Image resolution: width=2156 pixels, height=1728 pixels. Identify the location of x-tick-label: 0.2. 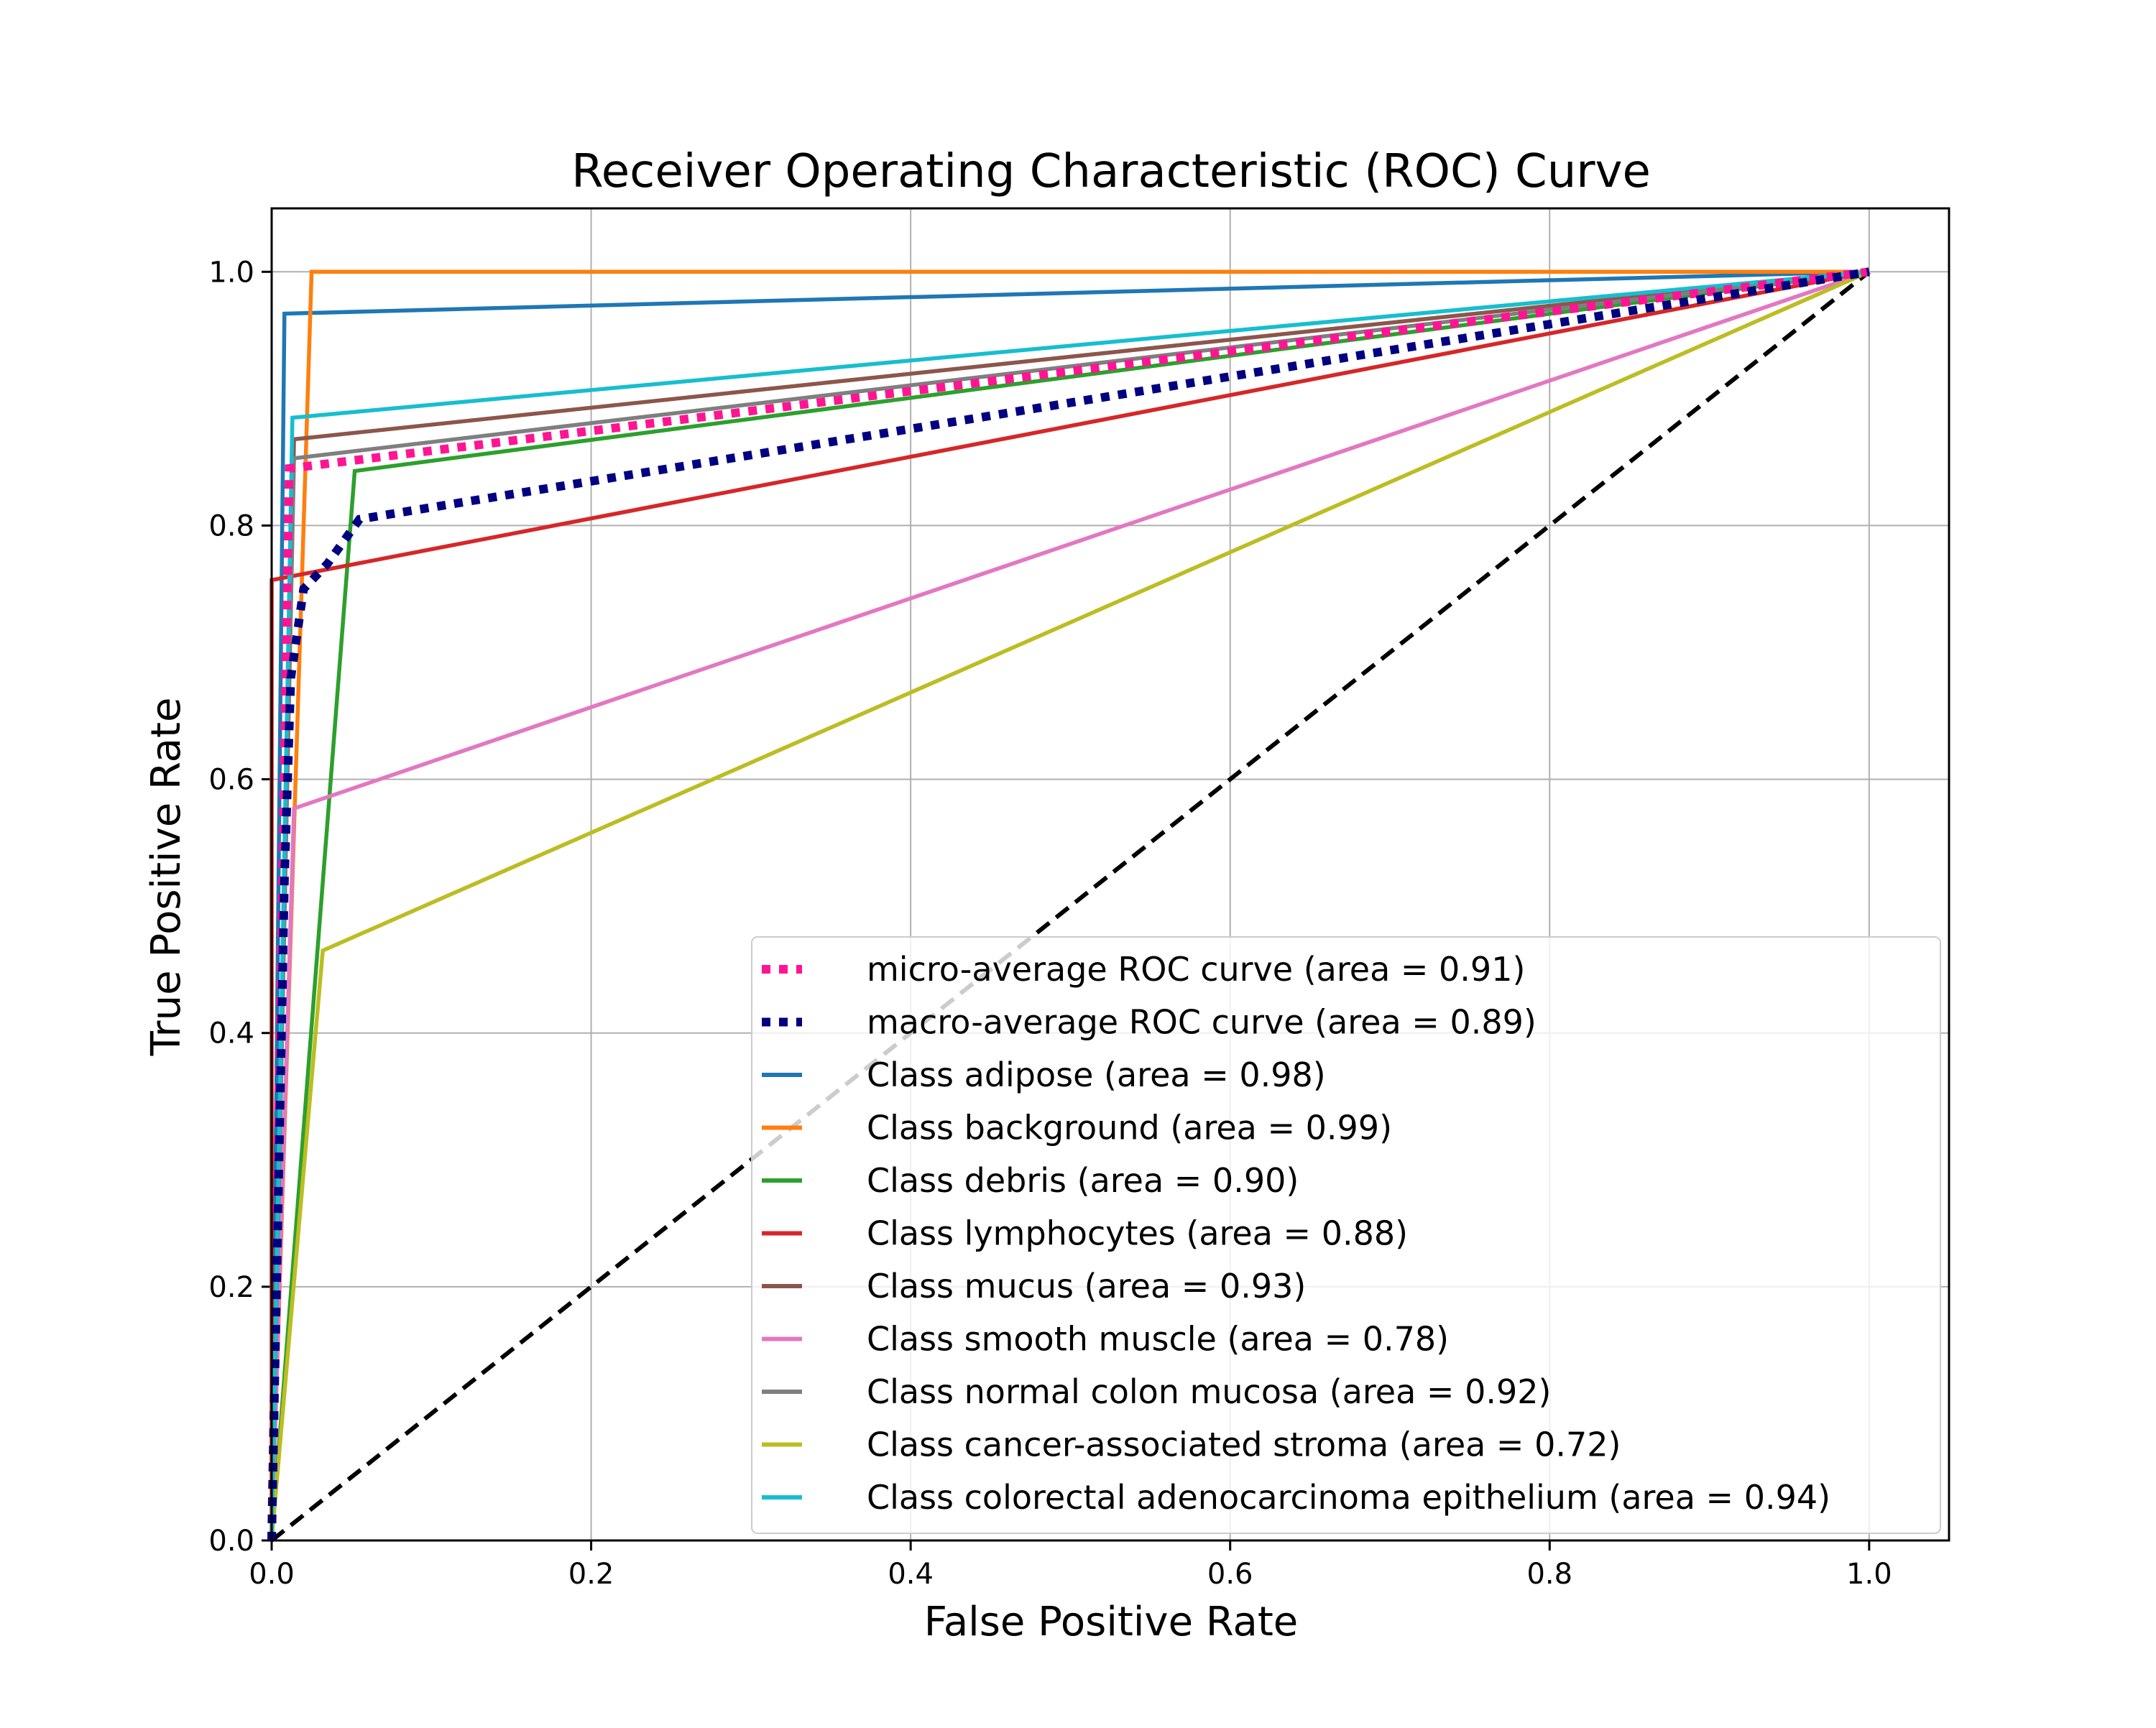
(591, 1575).